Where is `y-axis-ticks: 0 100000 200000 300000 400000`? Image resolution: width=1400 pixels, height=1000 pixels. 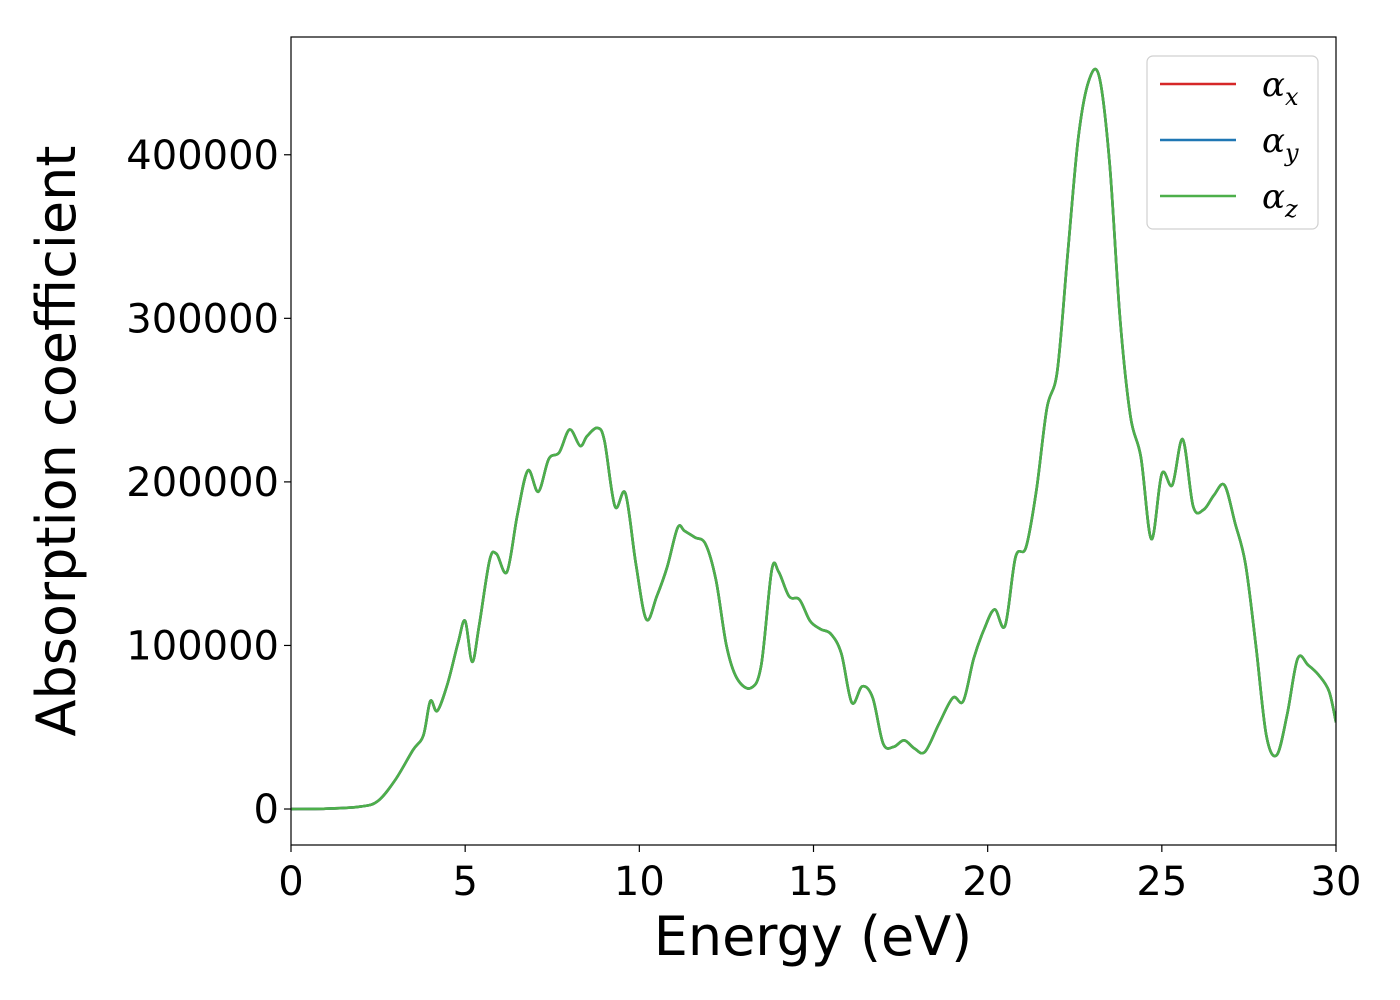 y-axis-ticks: 0 100000 200000 300000 400000 is located at coordinates (208, 483).